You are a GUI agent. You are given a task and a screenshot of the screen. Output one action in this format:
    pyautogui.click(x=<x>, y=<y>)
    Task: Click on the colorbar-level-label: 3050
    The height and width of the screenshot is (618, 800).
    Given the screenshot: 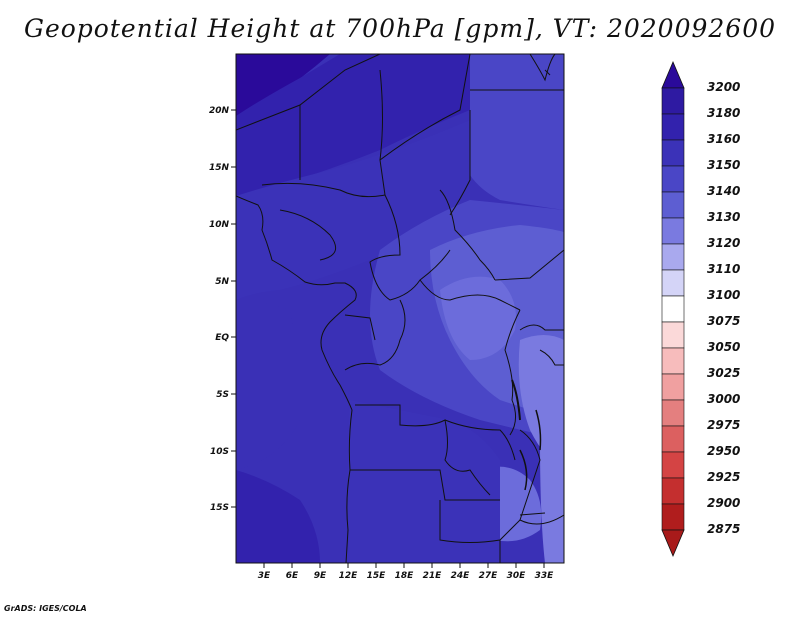 What is the action you would take?
    pyautogui.click(x=724, y=347)
    